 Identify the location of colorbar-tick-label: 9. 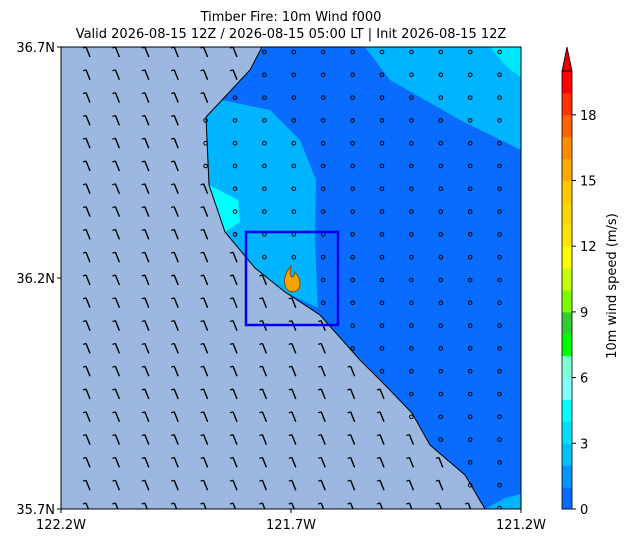
(584, 313).